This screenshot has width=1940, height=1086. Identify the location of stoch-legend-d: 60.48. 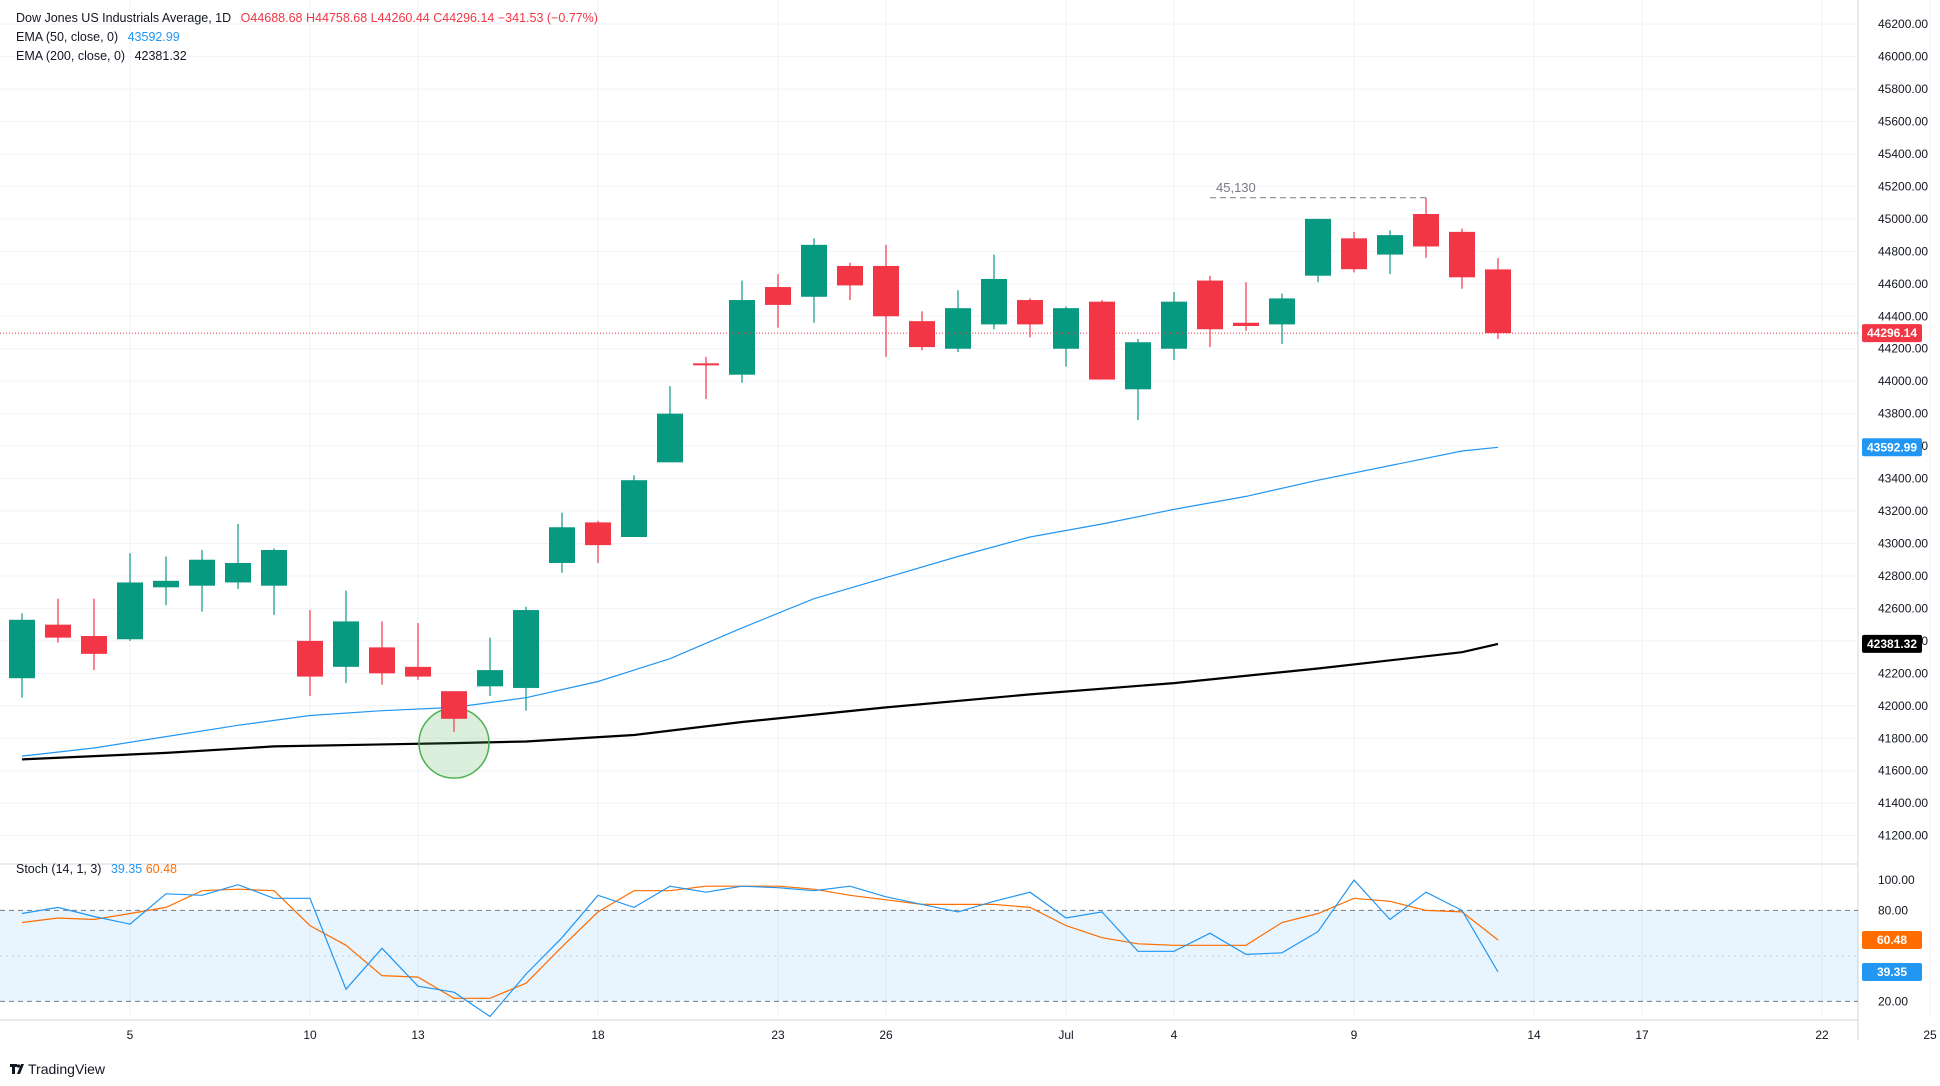
(161, 869).